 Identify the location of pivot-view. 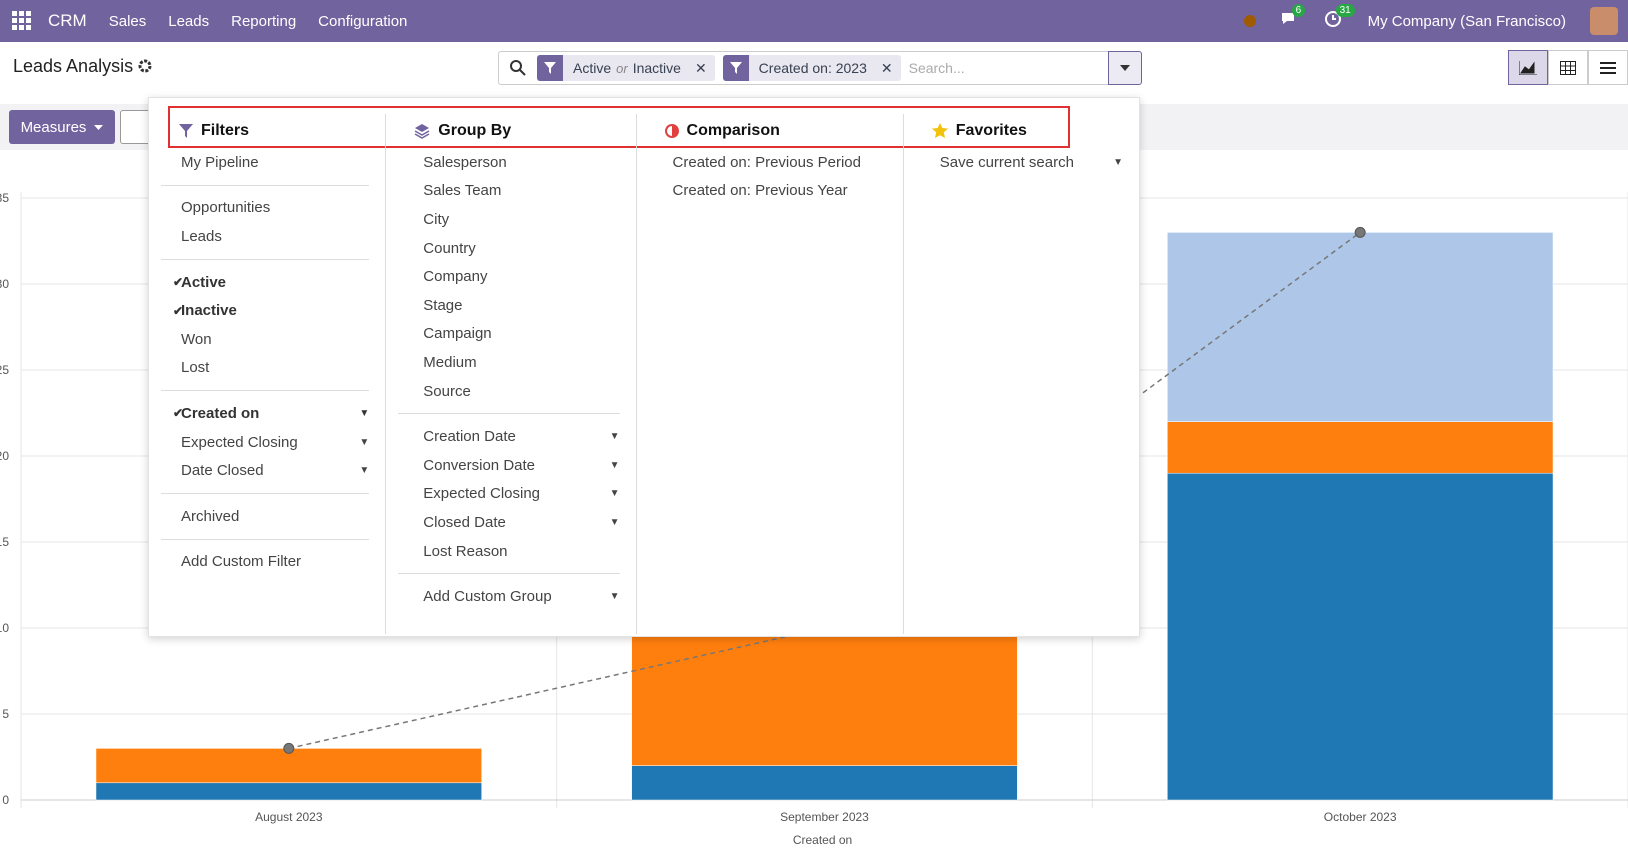
(1568, 67).